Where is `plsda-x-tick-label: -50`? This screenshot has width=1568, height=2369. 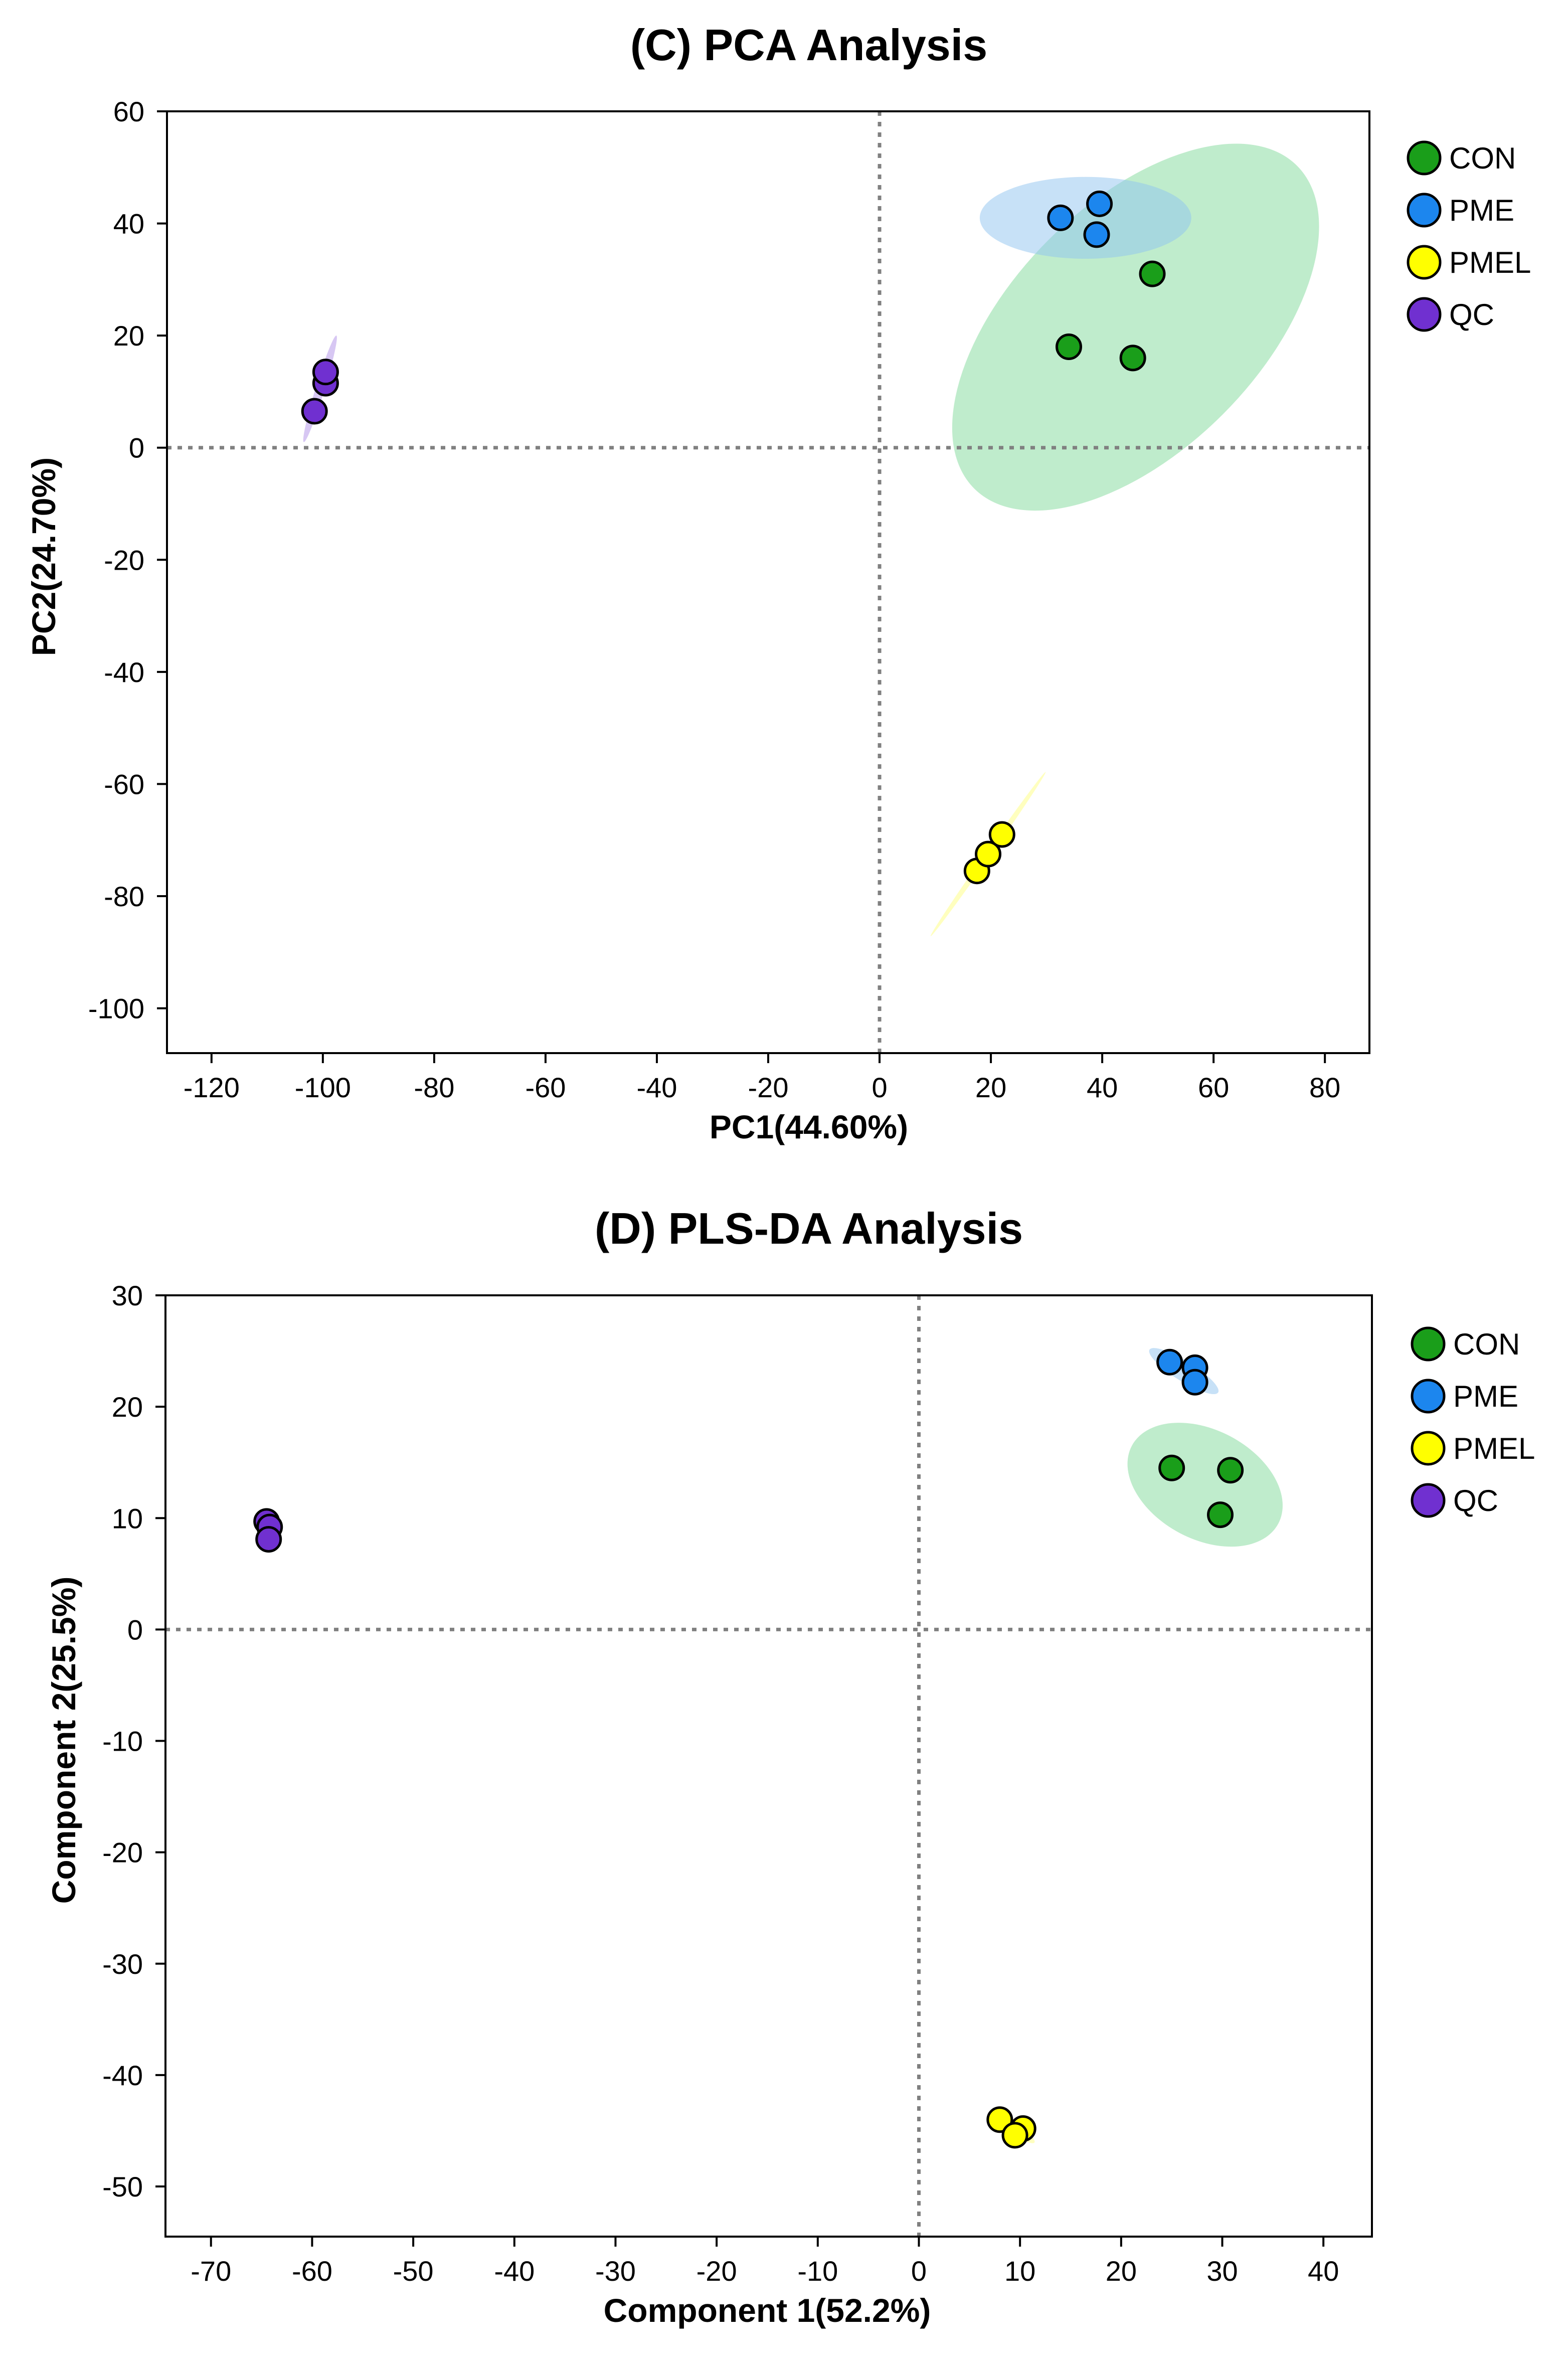
plsda-x-tick-label: -50 is located at coordinates (413, 2271).